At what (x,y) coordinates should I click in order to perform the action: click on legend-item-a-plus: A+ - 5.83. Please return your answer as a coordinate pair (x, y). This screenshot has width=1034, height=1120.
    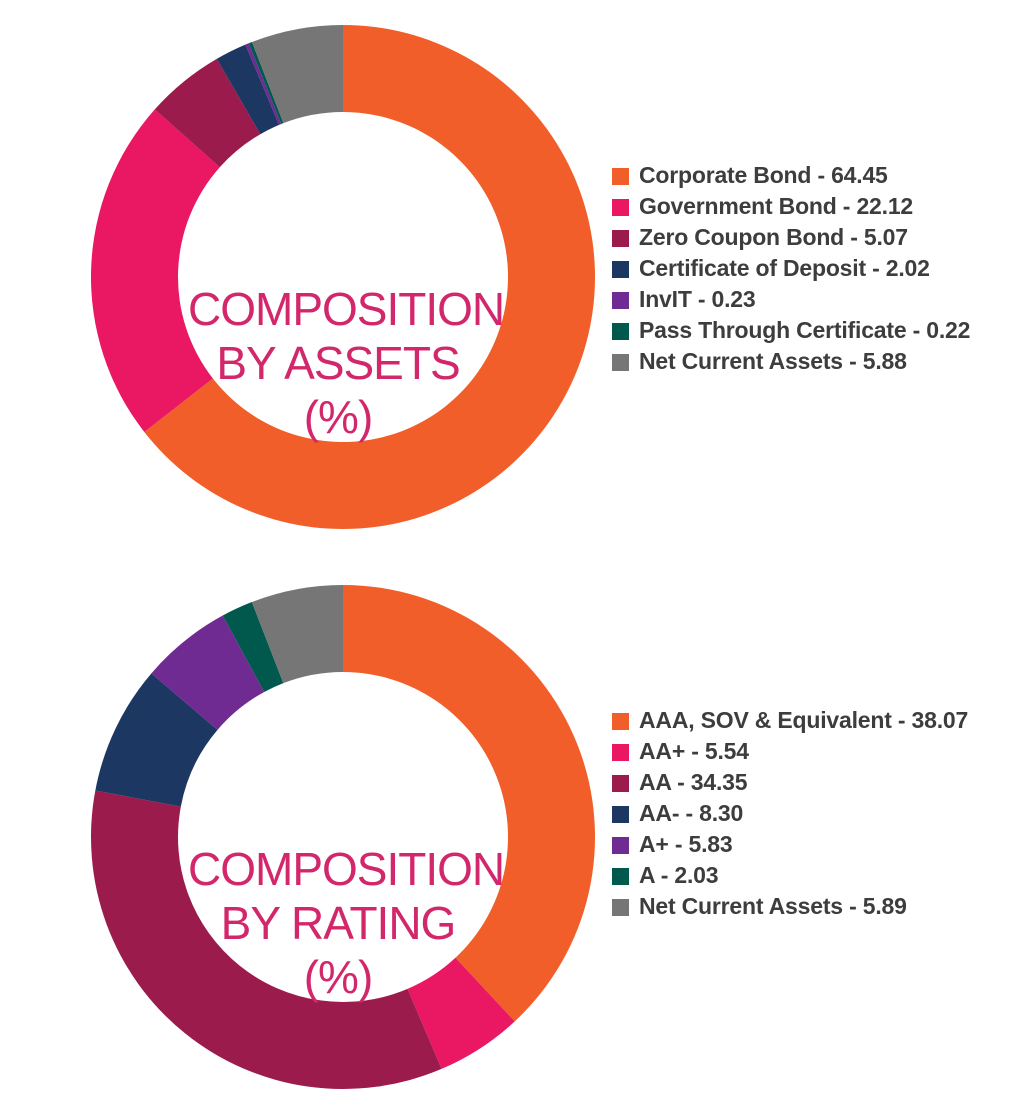
    Looking at the image, I should click on (817, 844).